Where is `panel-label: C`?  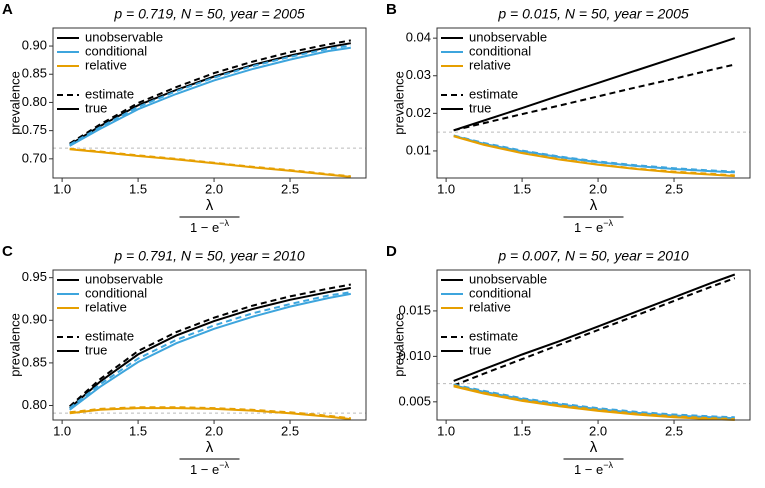 panel-label: C is located at coordinates (7, 251).